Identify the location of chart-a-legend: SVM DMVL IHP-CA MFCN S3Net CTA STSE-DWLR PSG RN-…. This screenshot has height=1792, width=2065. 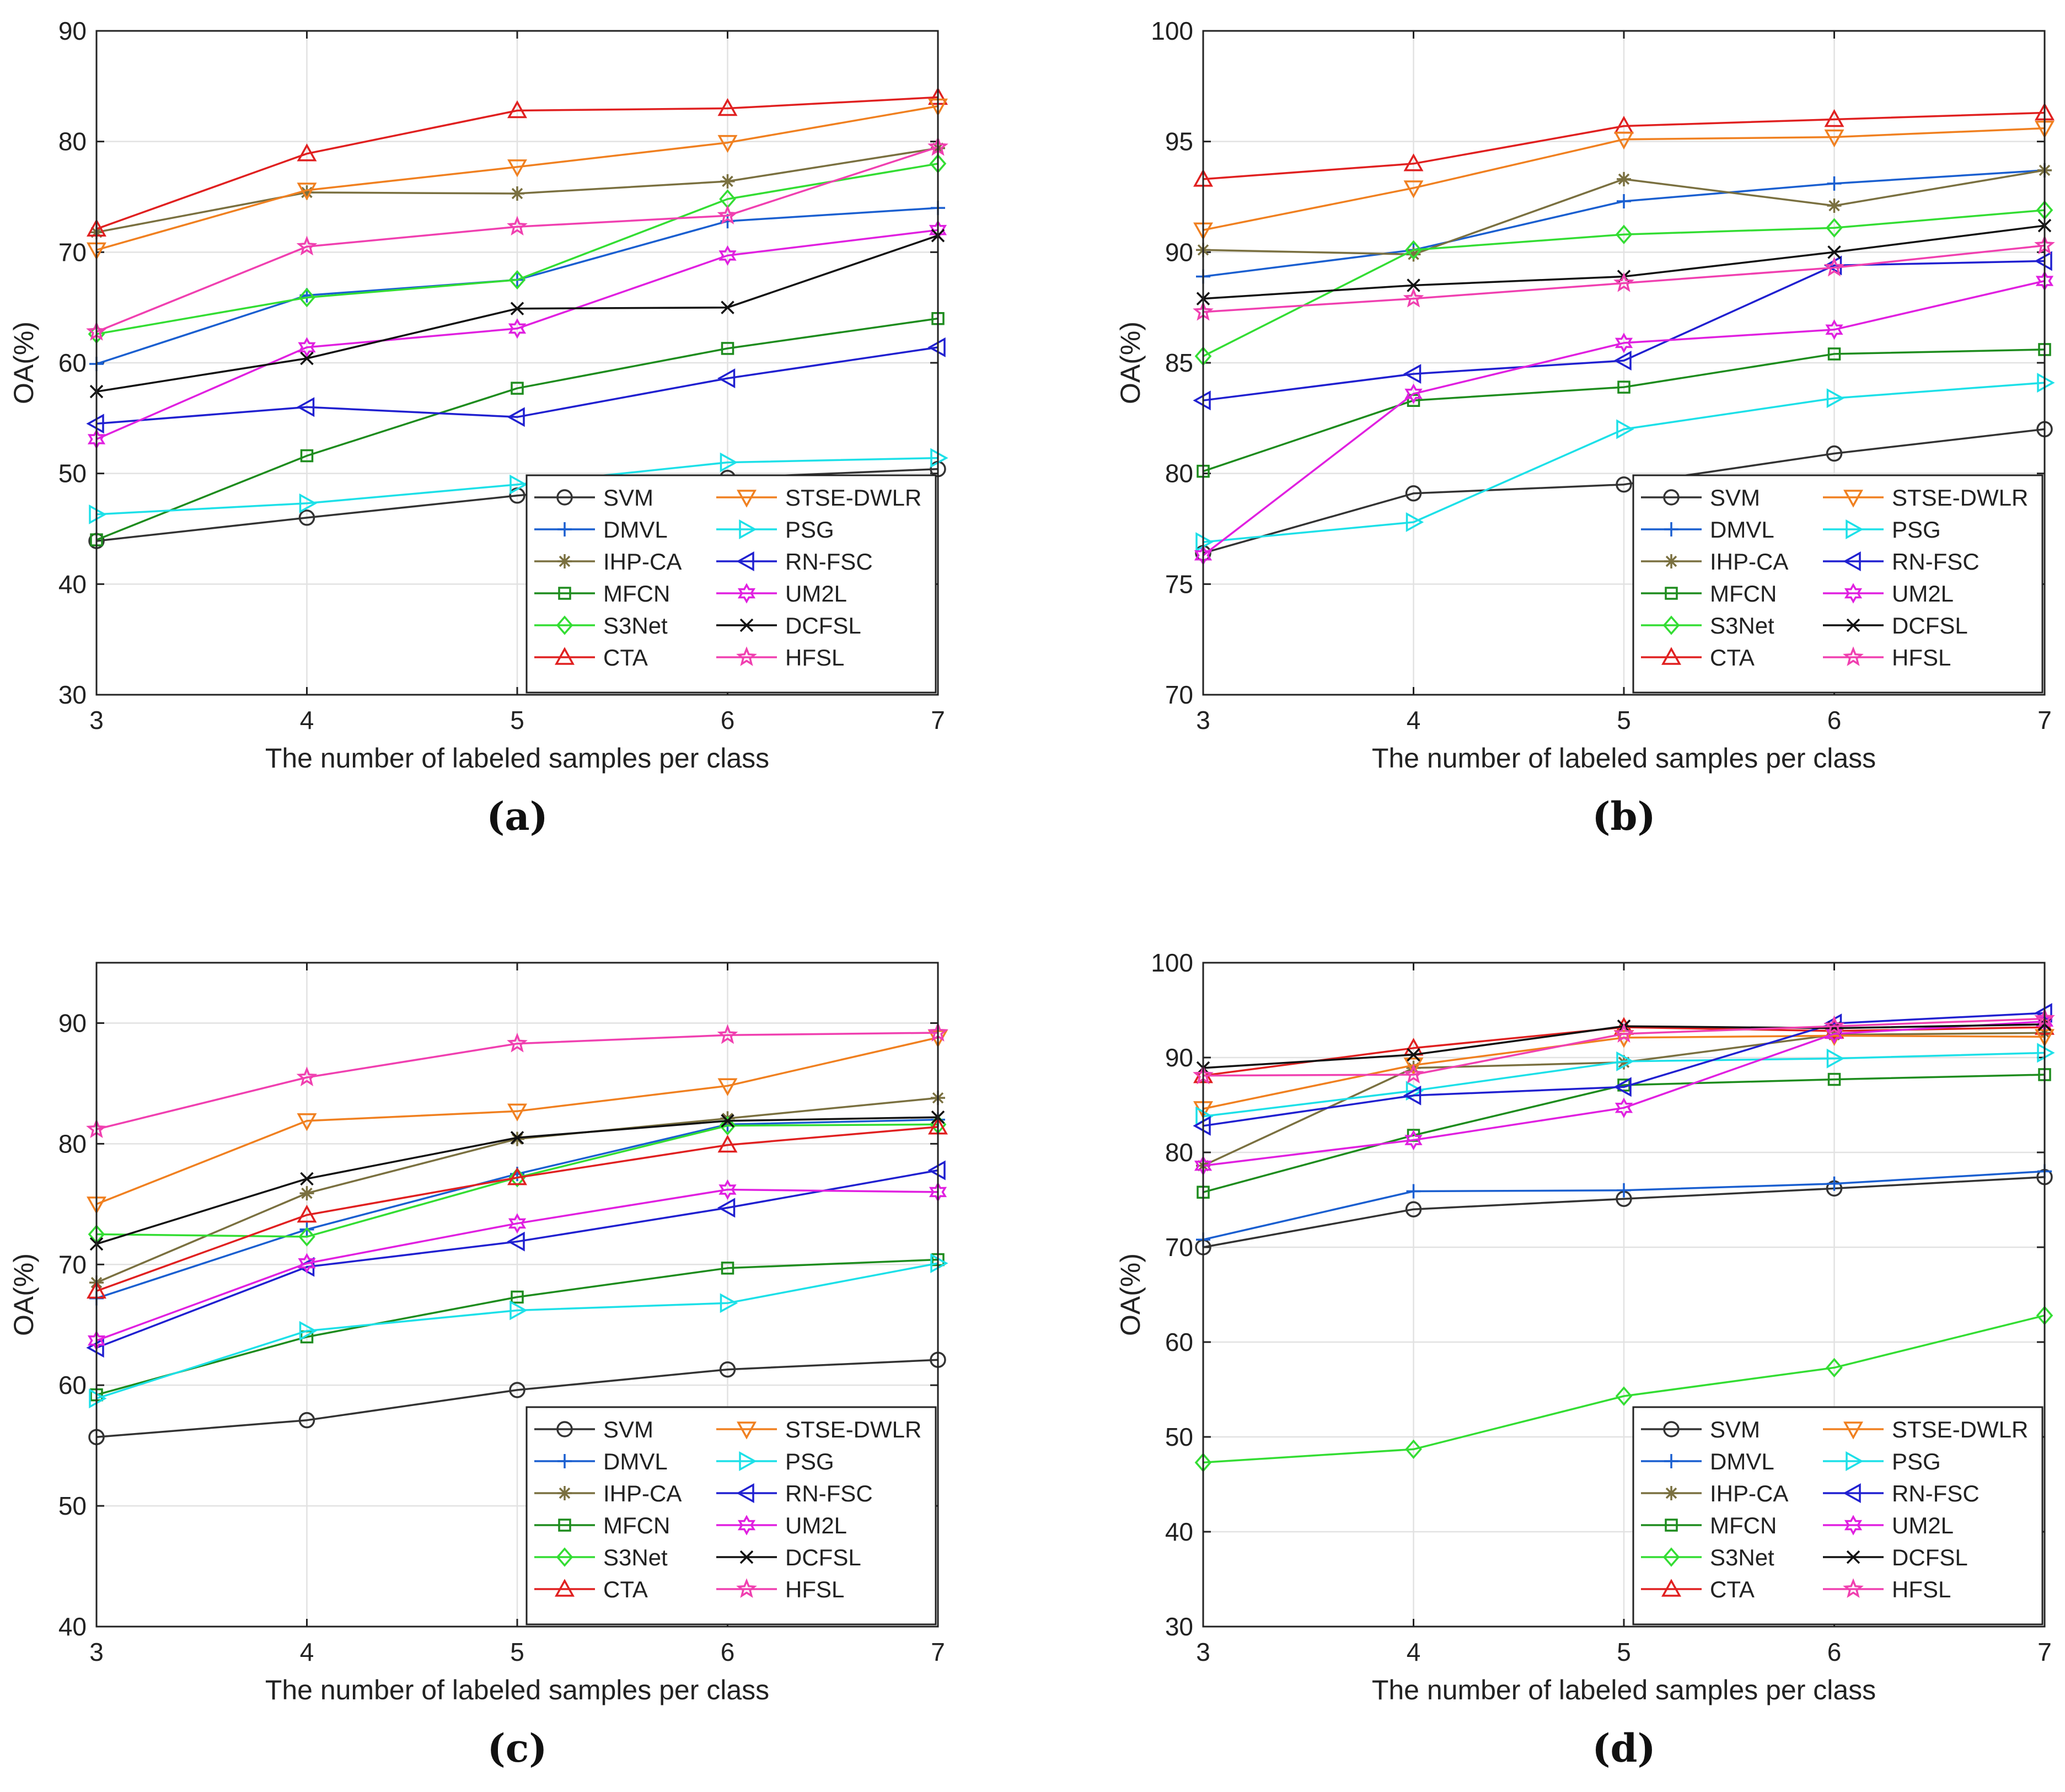
(731, 584).